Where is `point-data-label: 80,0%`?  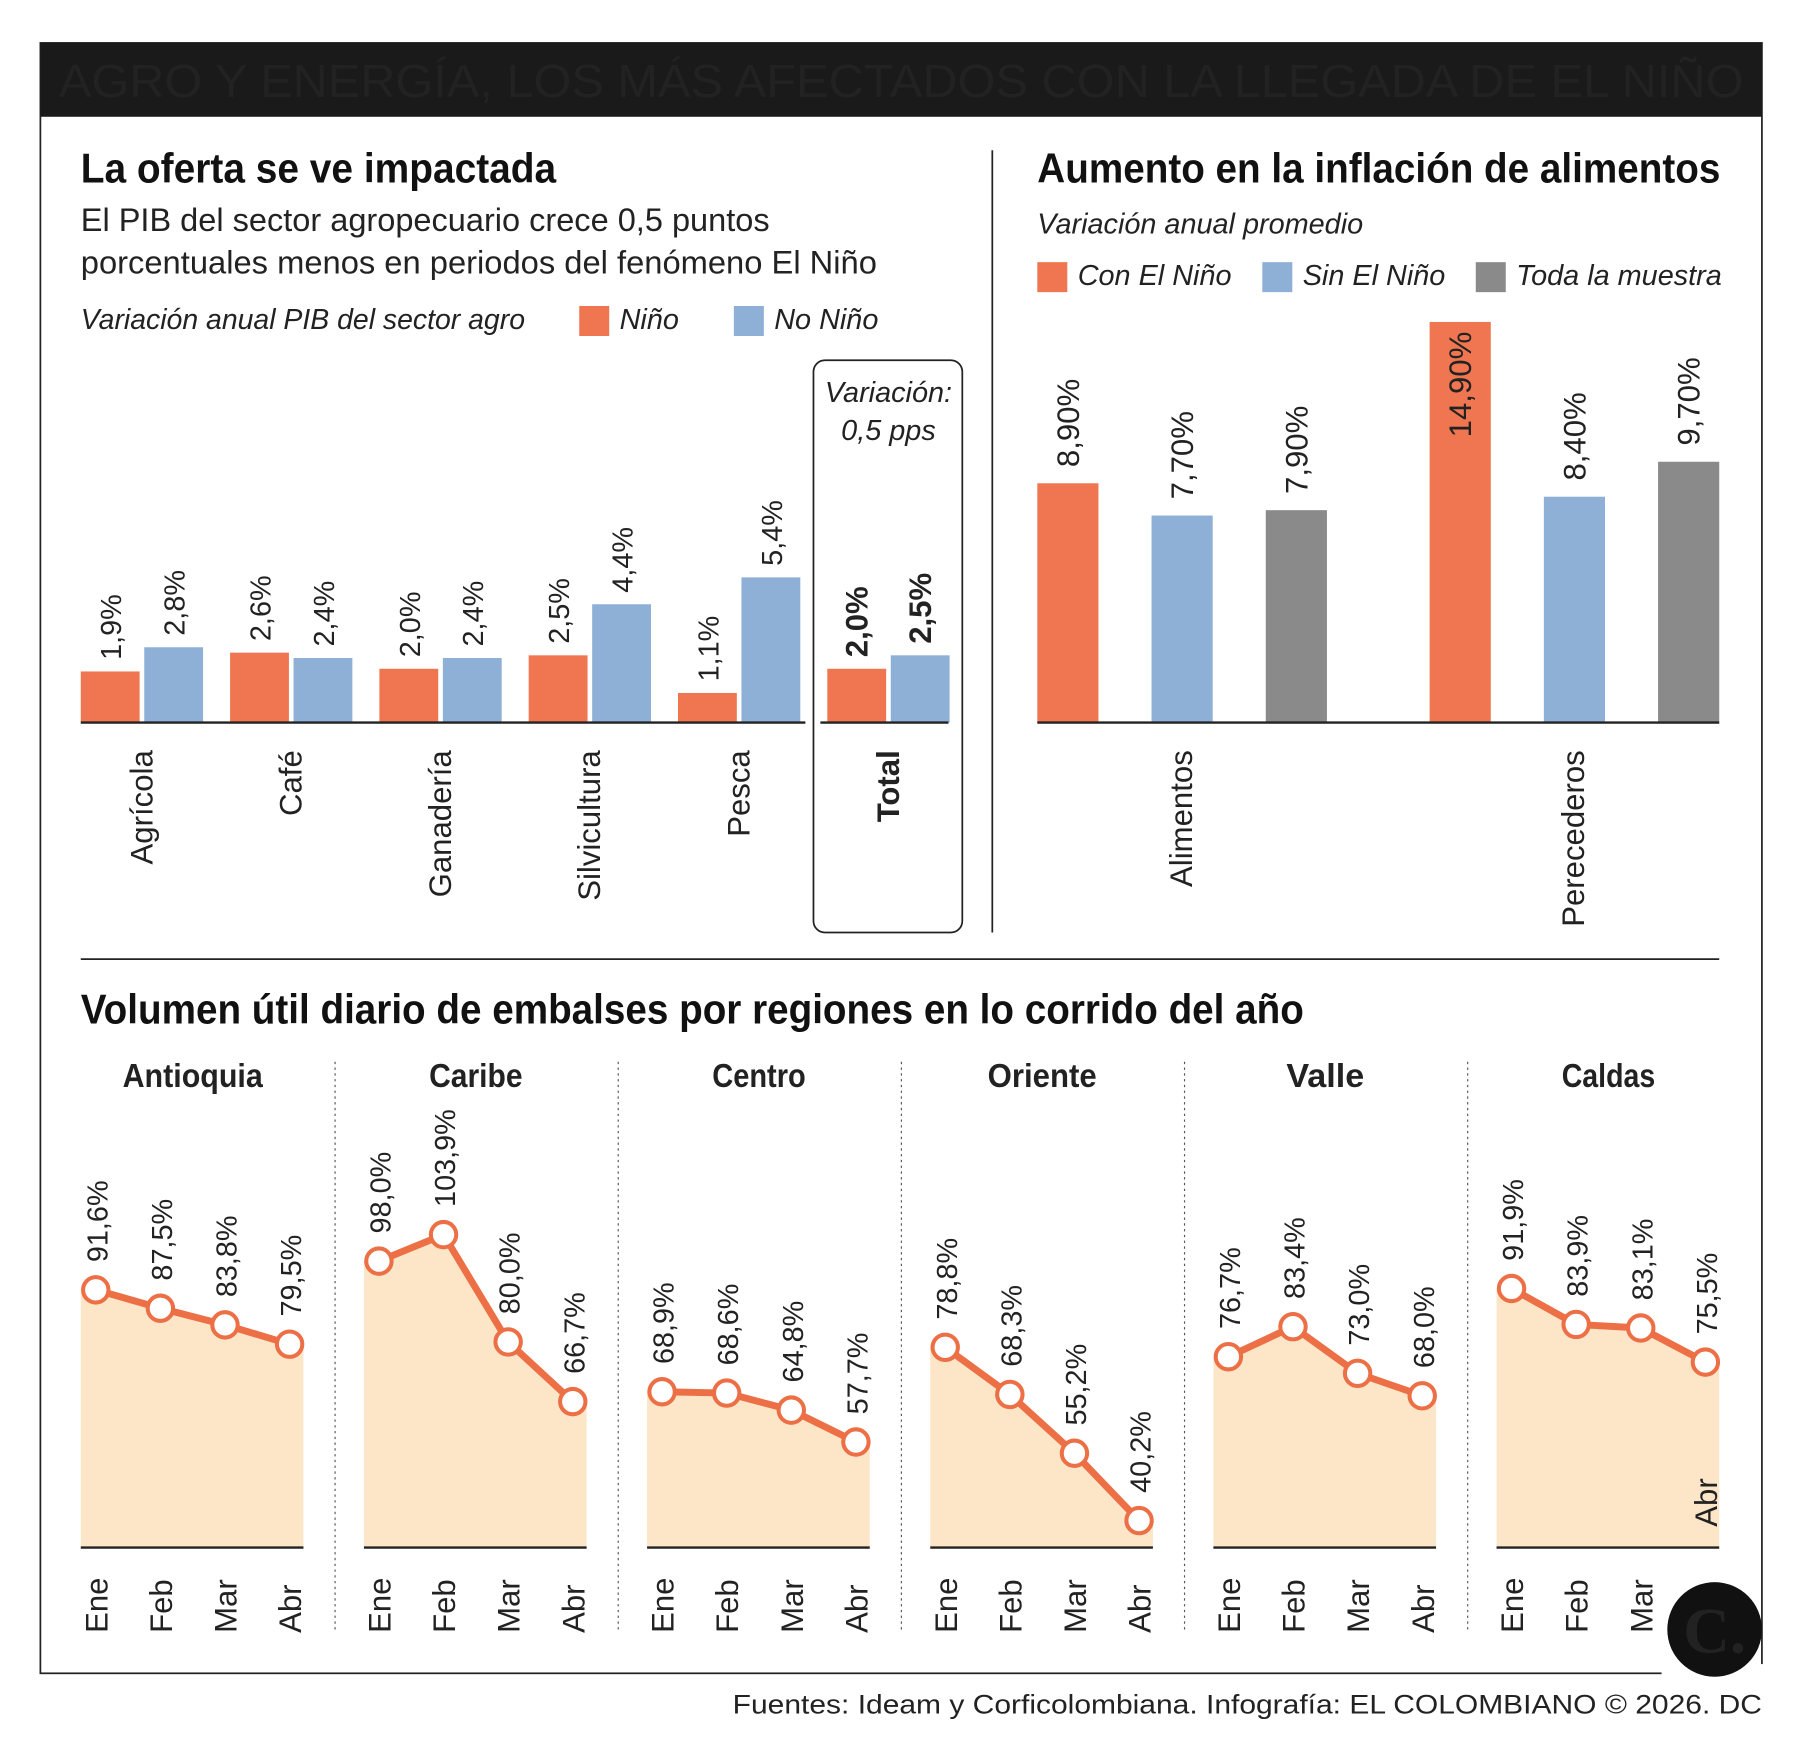
point-data-label: 80,0% is located at coordinates (511, 1273).